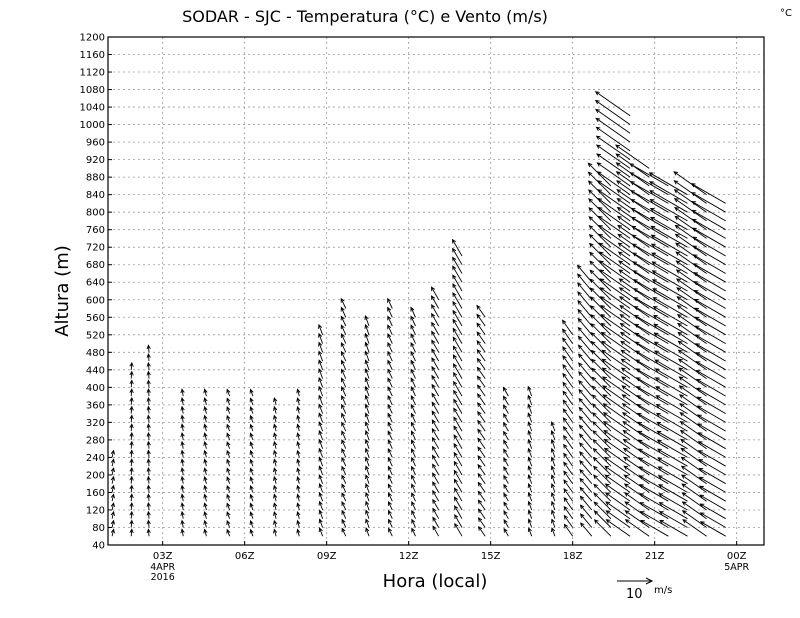 This screenshot has width=800, height=618. Describe the element at coordinates (95, 405) in the screenshot. I see `y-tick-label: 360` at that location.